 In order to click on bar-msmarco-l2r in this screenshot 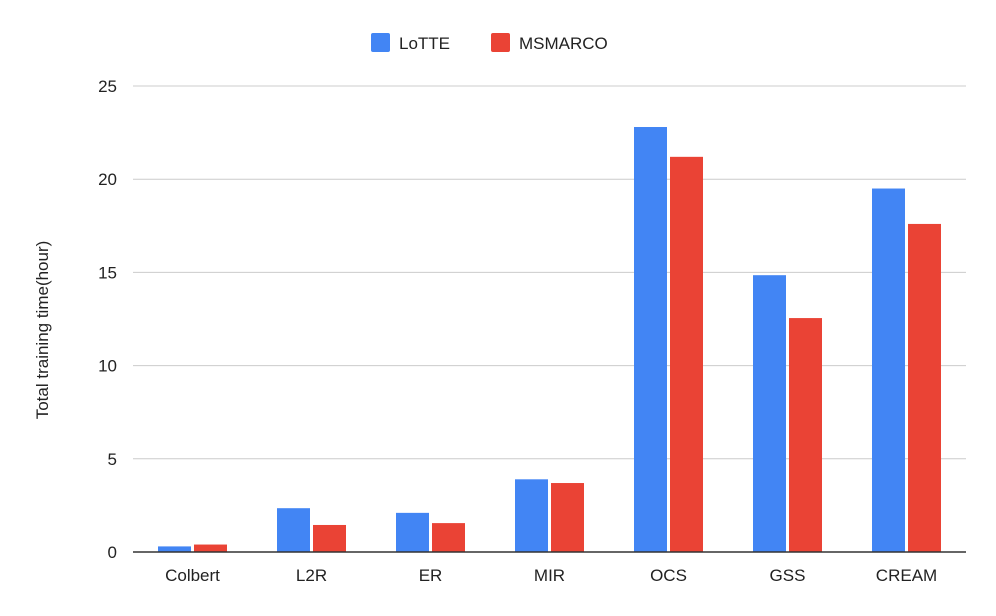, I will do `click(329, 538)`.